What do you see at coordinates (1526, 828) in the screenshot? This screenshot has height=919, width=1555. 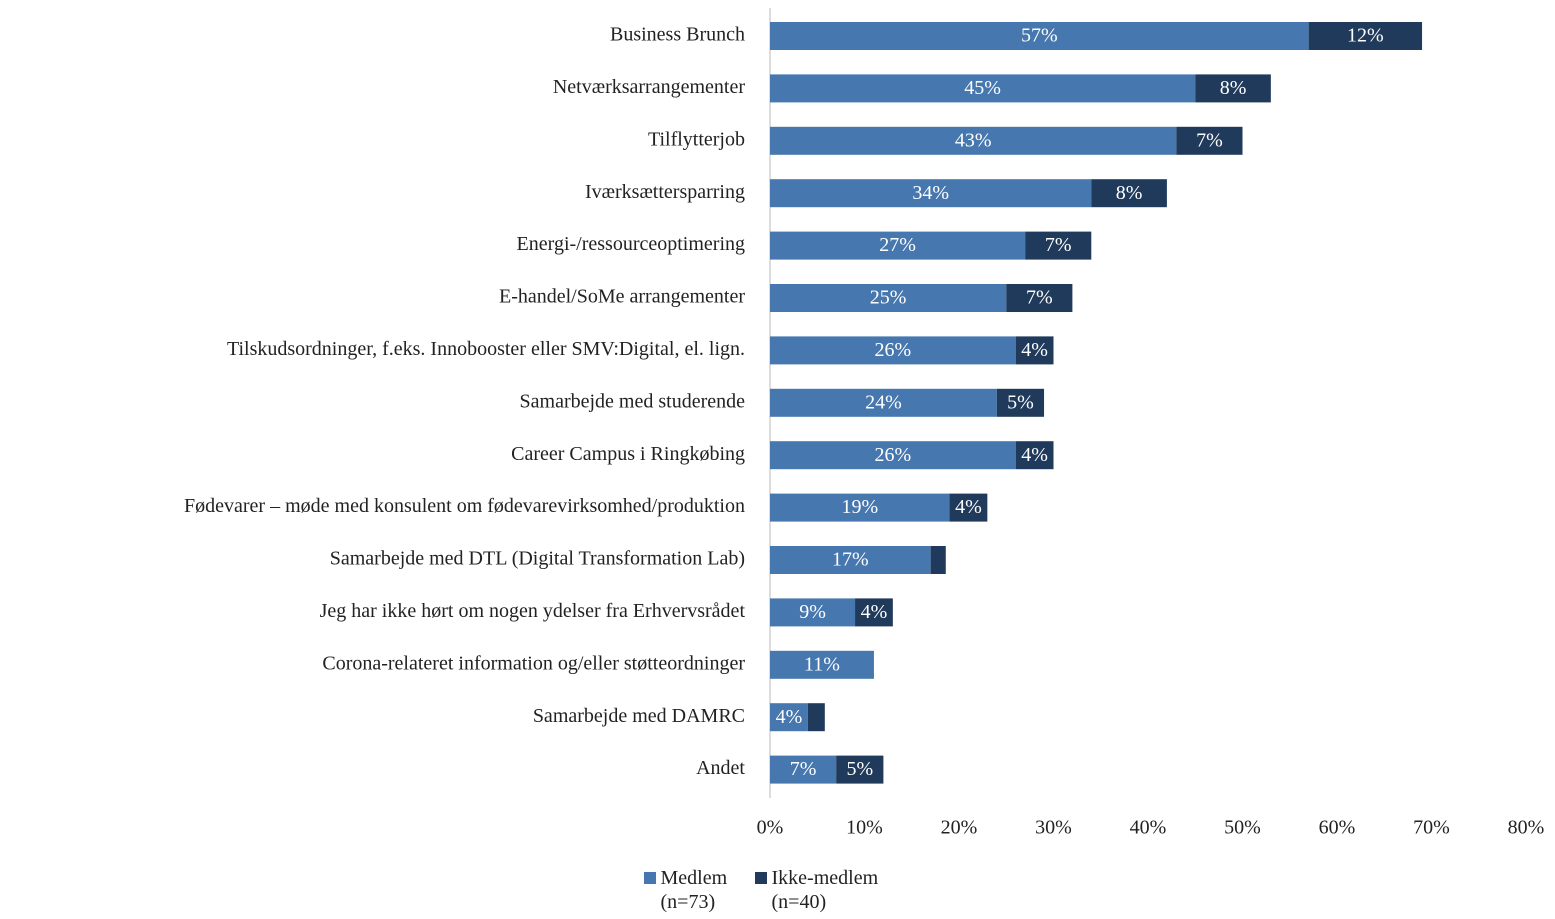 I see `x-tick-label: 80%` at bounding box center [1526, 828].